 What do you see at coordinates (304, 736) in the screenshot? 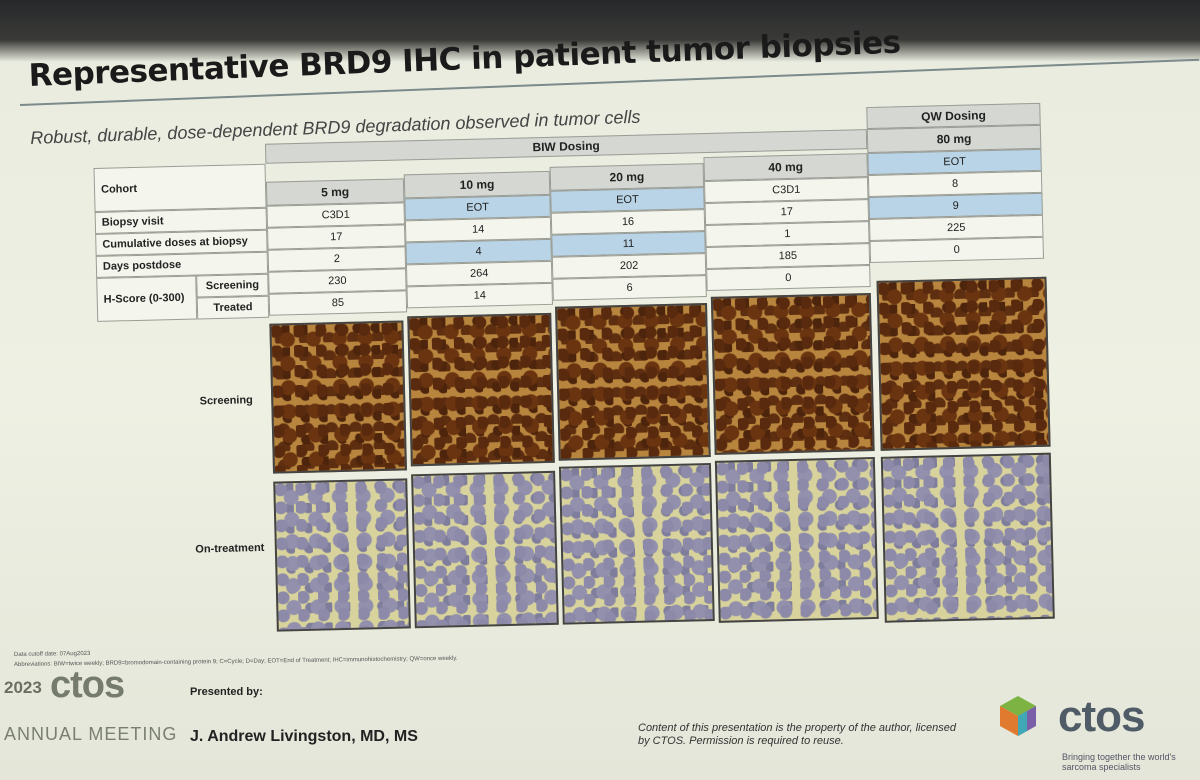
I see `presenter-name: J. Andrew Livingston, MD, MS` at bounding box center [304, 736].